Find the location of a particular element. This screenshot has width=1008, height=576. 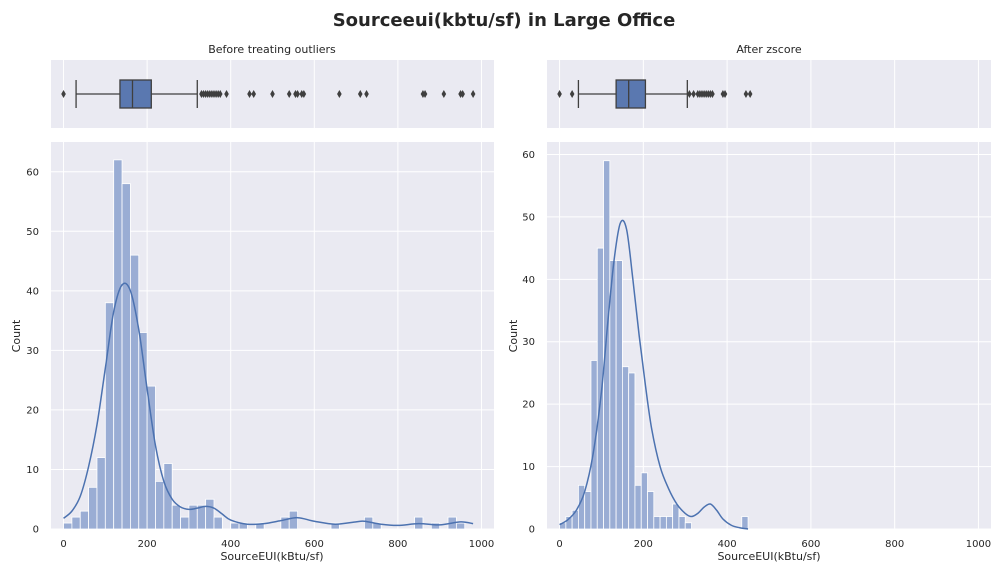

right-y-tick-label: 20 is located at coordinates (528, 405).